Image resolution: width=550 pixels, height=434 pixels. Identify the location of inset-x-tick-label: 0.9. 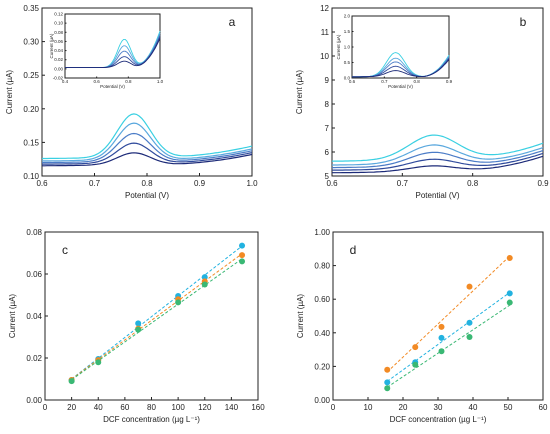
(449, 81).